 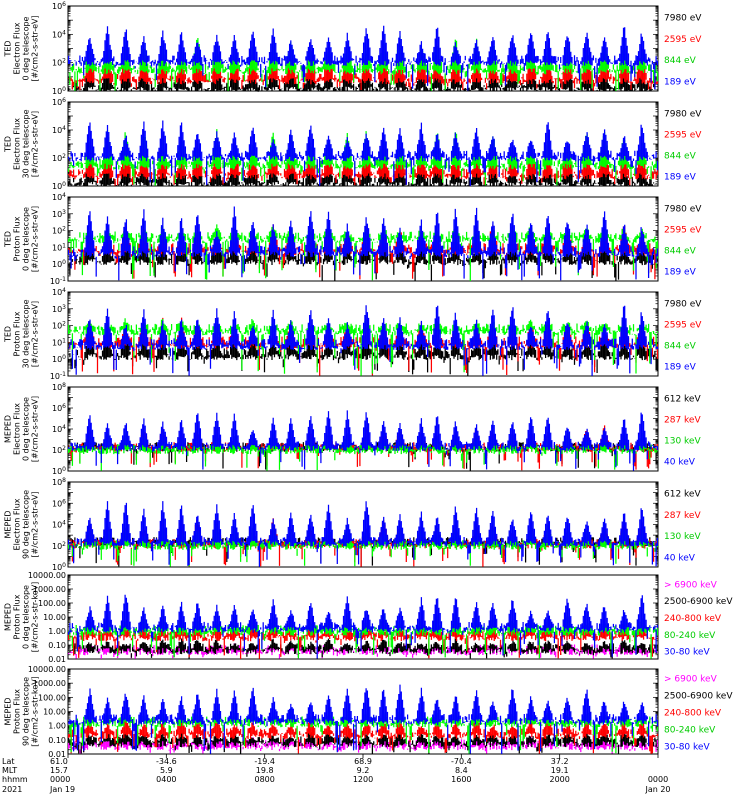 What do you see at coordinates (559, 779) in the screenshot?
I see `time-axis-value: 2000` at bounding box center [559, 779].